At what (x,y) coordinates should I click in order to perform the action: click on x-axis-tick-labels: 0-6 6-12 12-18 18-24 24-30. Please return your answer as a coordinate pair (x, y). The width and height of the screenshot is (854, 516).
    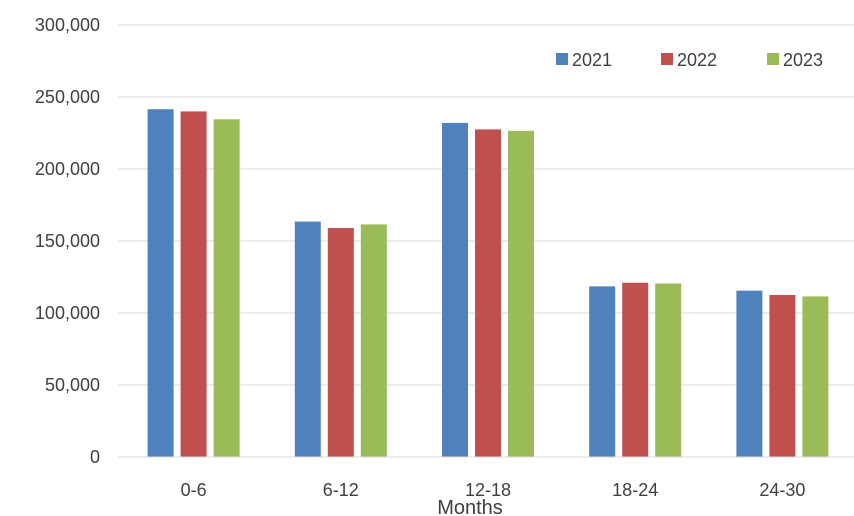
    Looking at the image, I should click on (493, 490).